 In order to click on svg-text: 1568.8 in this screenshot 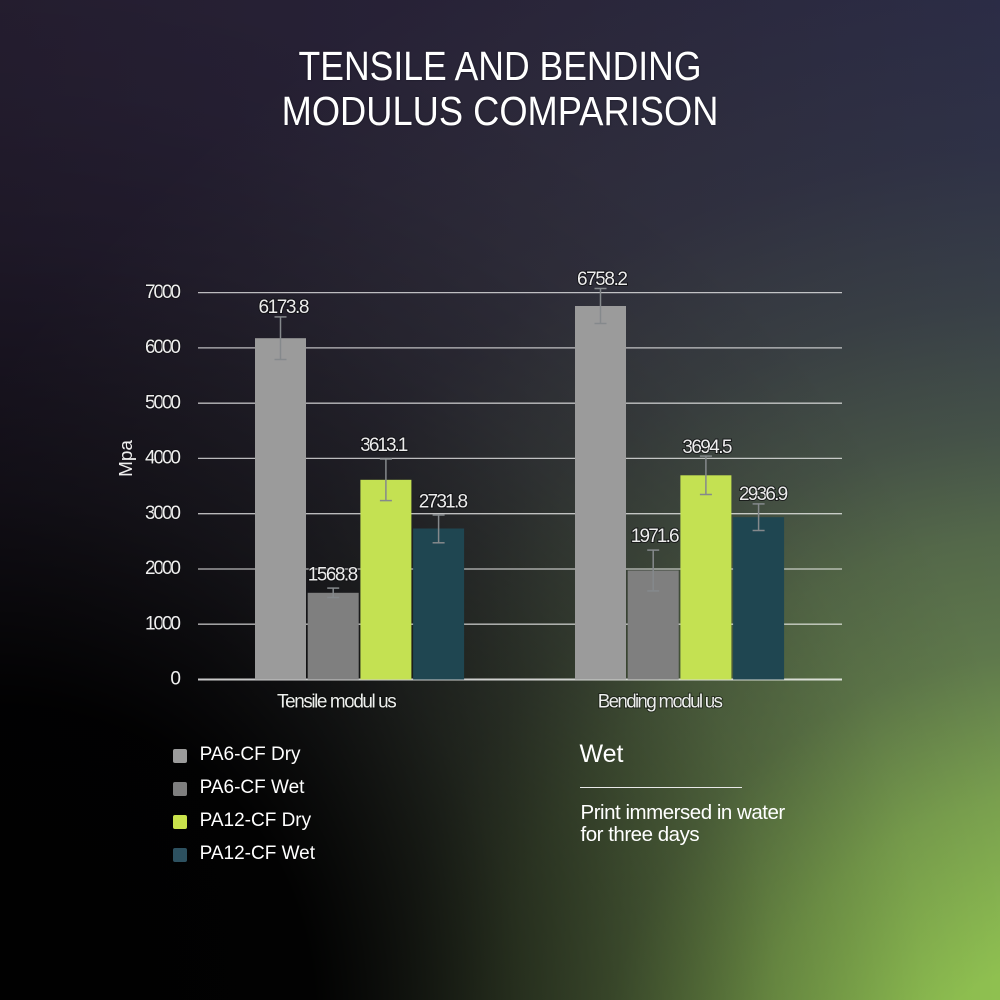, I will do `click(333, 574)`.